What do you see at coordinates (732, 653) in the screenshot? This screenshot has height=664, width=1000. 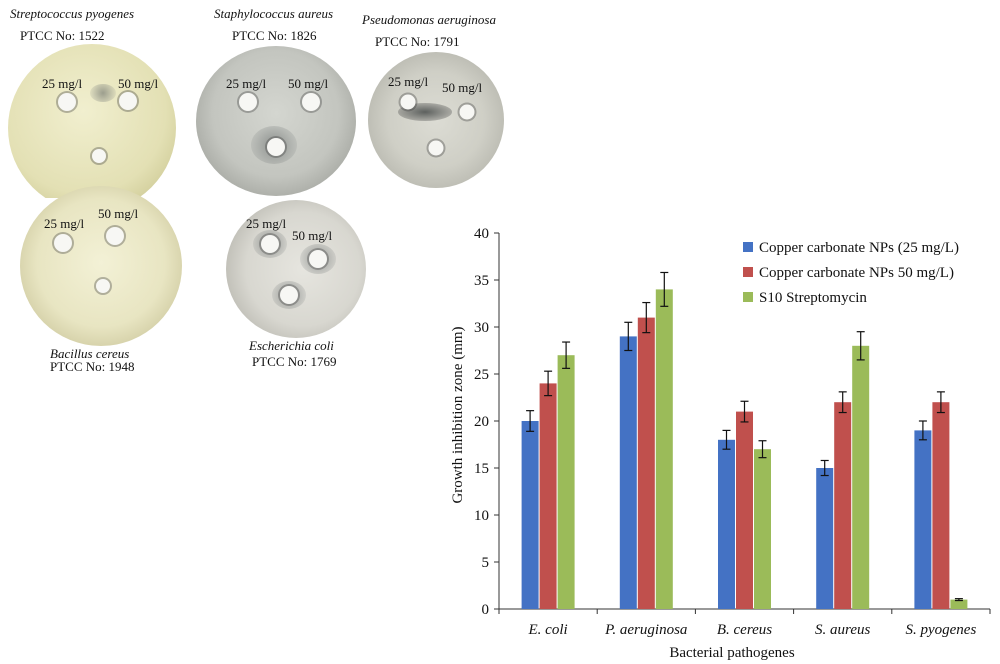 I see `x-axis-label: Bacterial pathogenes` at bounding box center [732, 653].